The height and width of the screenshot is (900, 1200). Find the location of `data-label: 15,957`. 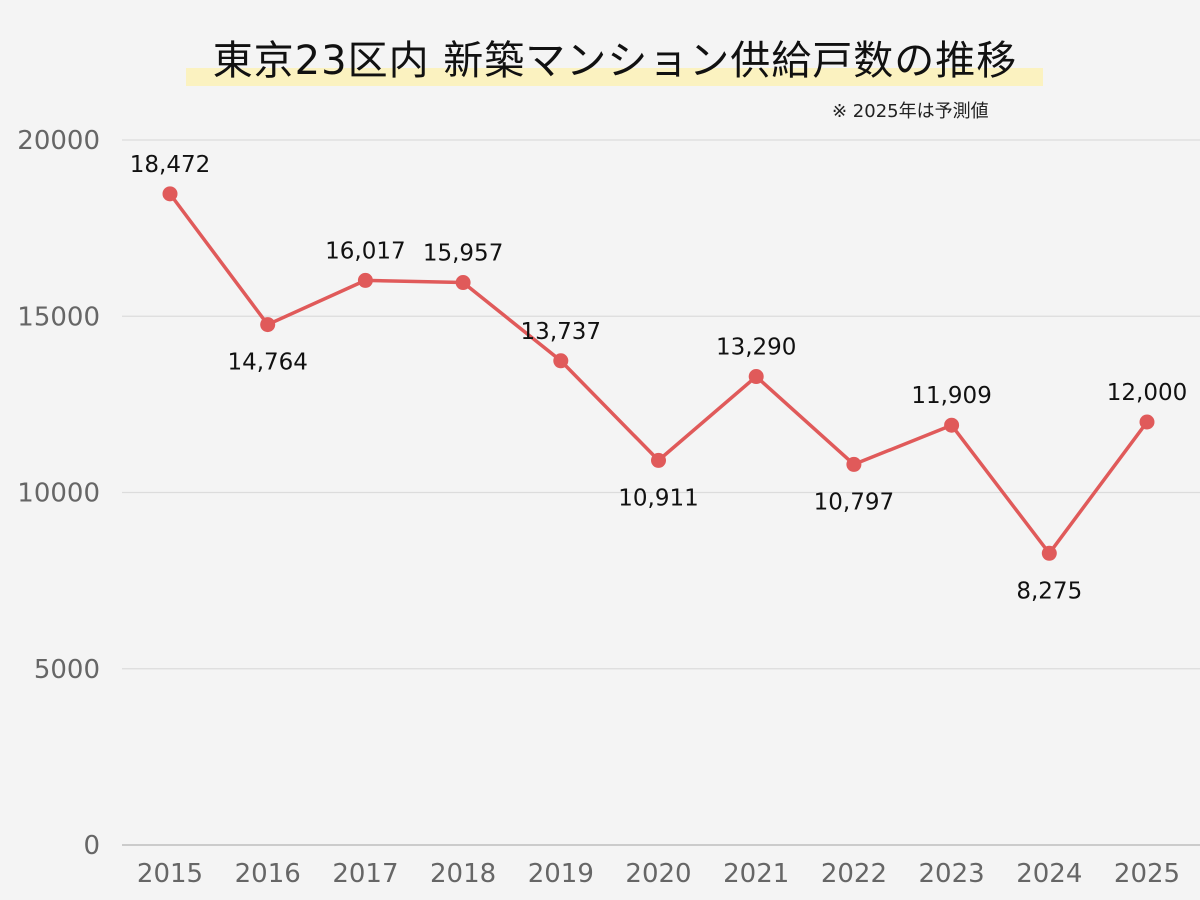

data-label: 15,957 is located at coordinates (463, 254).